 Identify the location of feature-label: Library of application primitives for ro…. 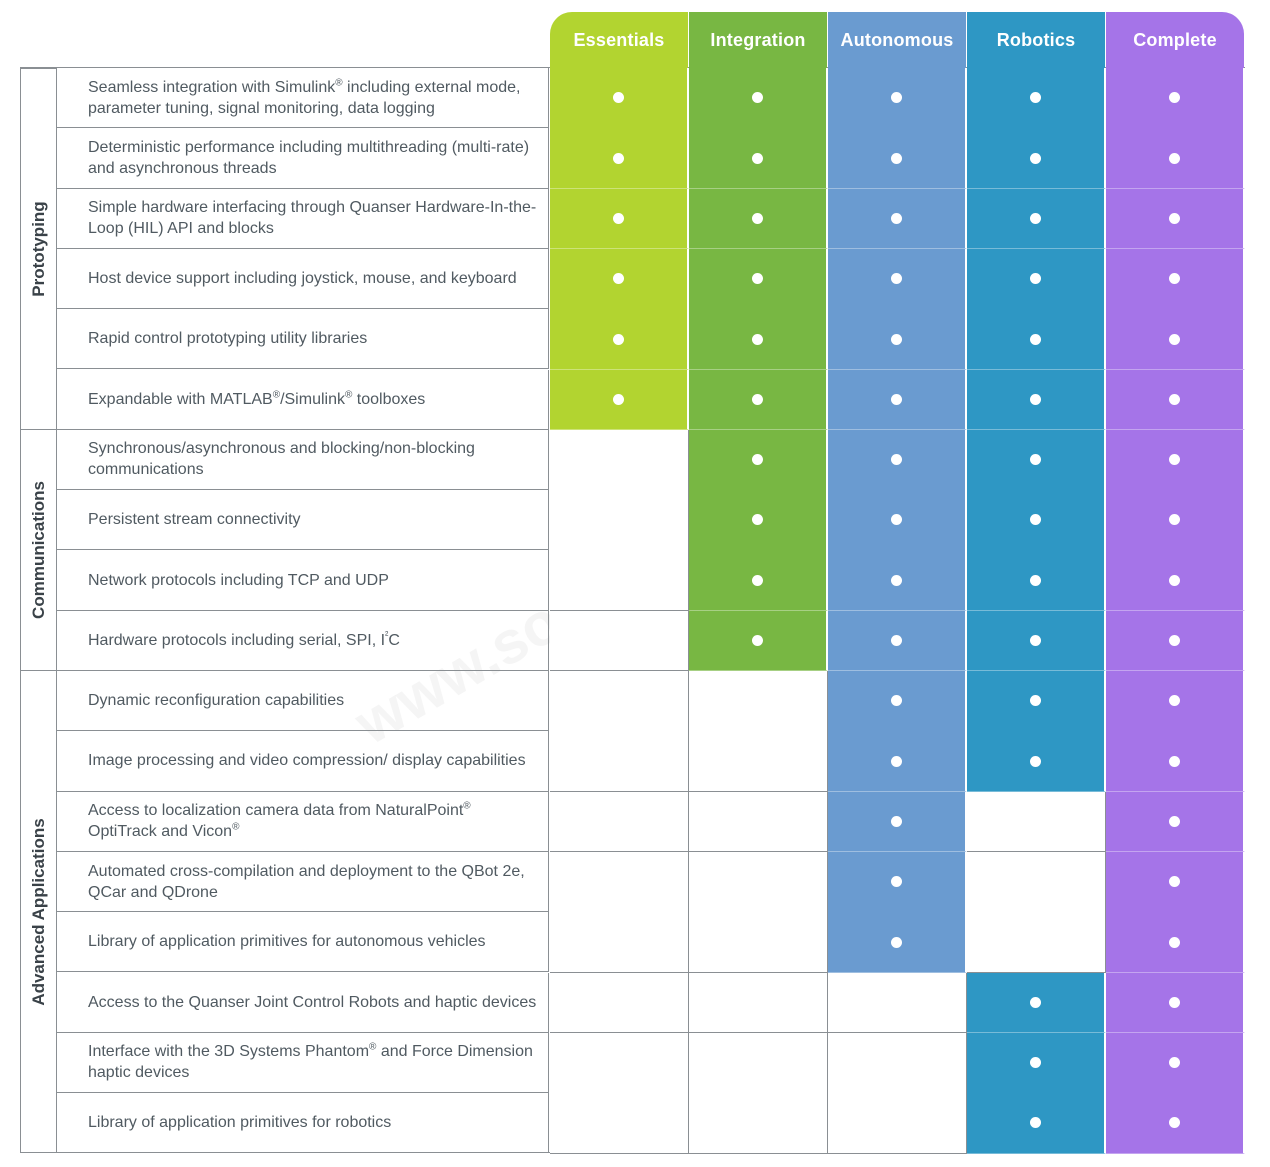
(303, 1123).